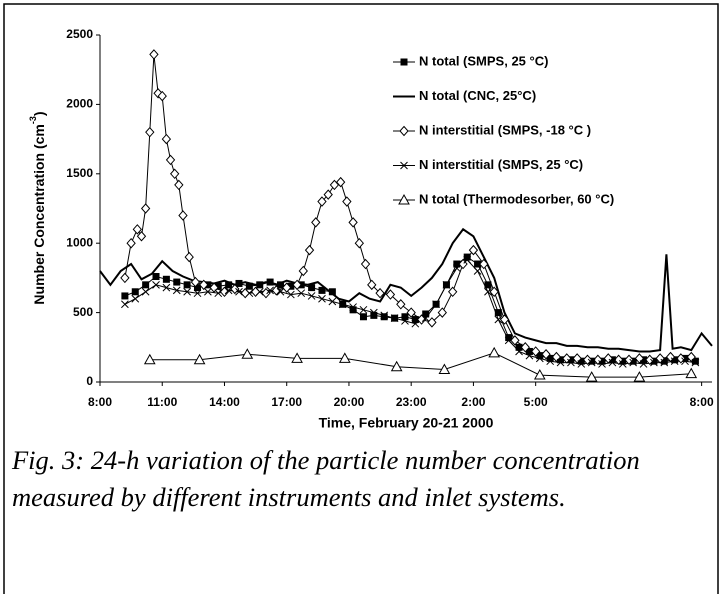  What do you see at coordinates (473, 402) in the screenshot?
I see `x-tick-label: 2:00` at bounding box center [473, 402].